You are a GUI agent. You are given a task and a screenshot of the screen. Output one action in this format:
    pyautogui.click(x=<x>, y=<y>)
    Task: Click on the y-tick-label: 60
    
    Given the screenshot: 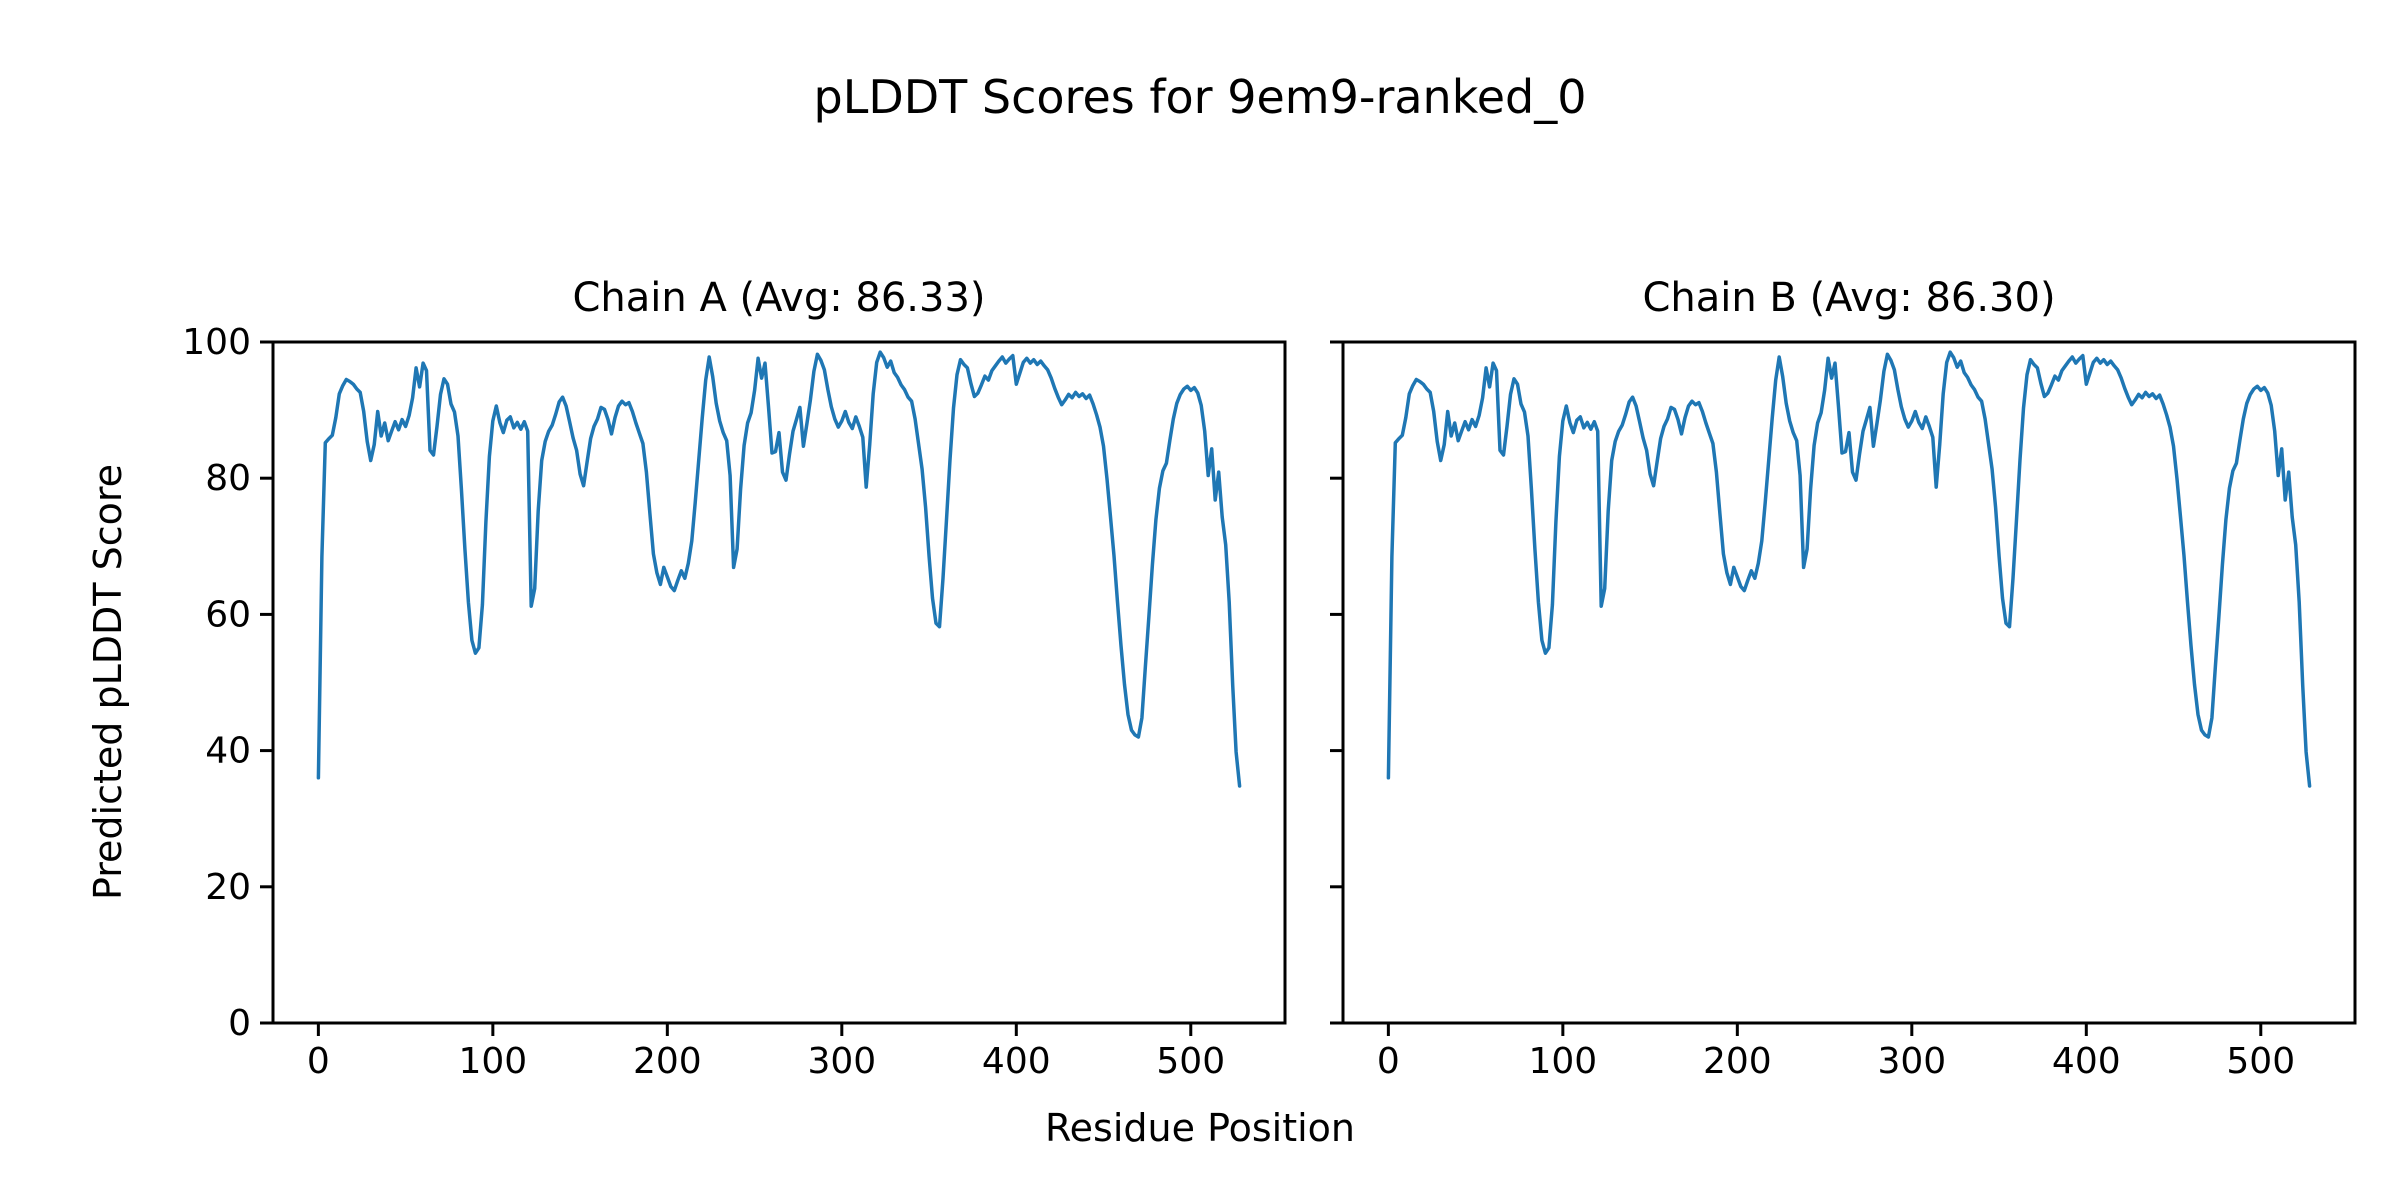 What is the action you would take?
    pyautogui.click(x=228, y=614)
    